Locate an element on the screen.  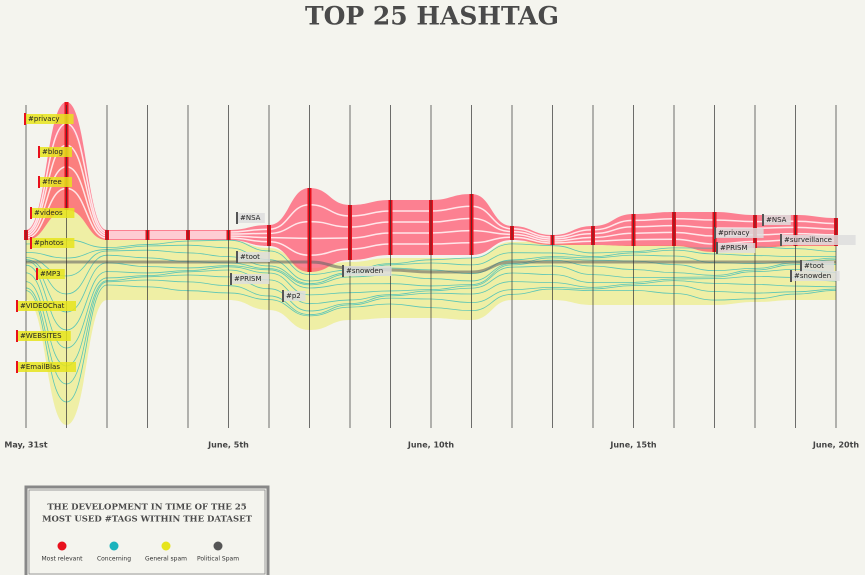
legend-label: Most relevant is located at coordinates (62, 559).